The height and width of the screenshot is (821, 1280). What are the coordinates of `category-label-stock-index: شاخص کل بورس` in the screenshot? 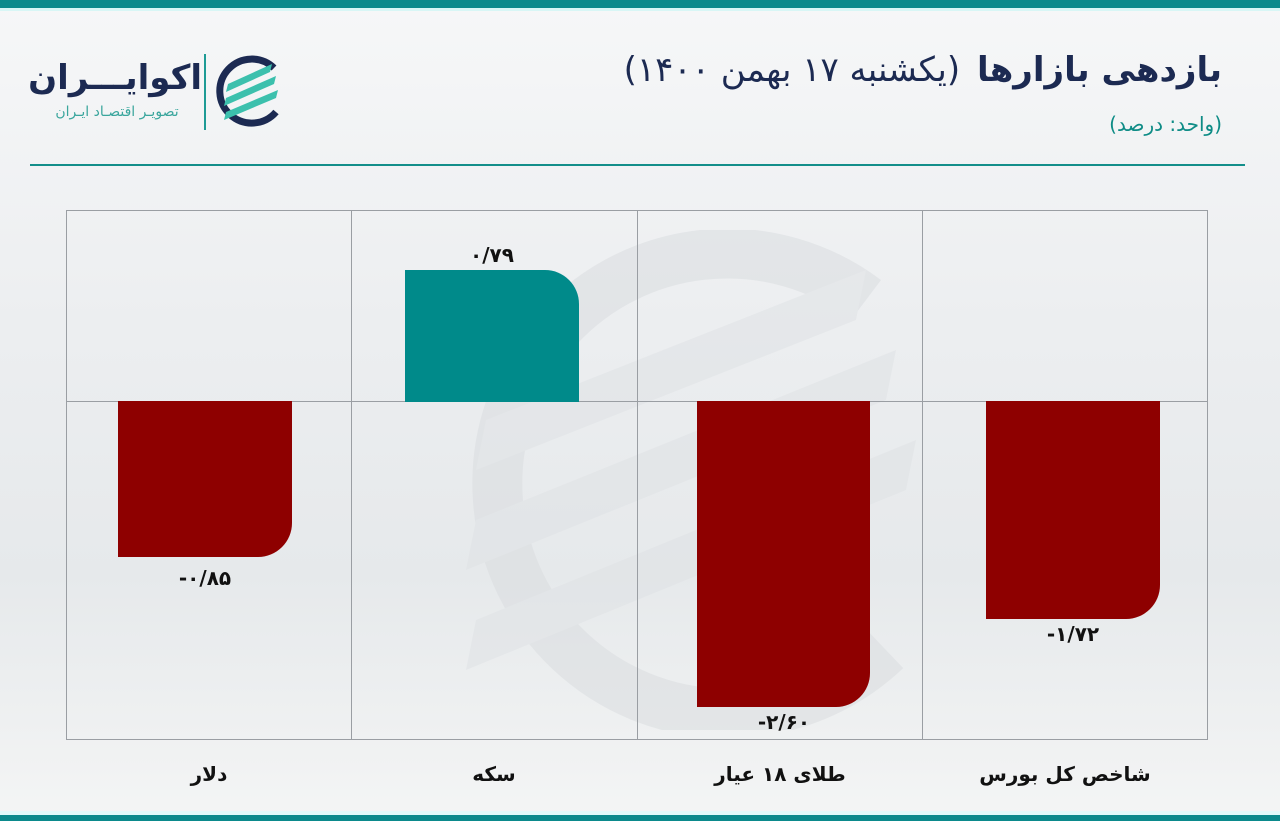 It's located at (1065, 774).